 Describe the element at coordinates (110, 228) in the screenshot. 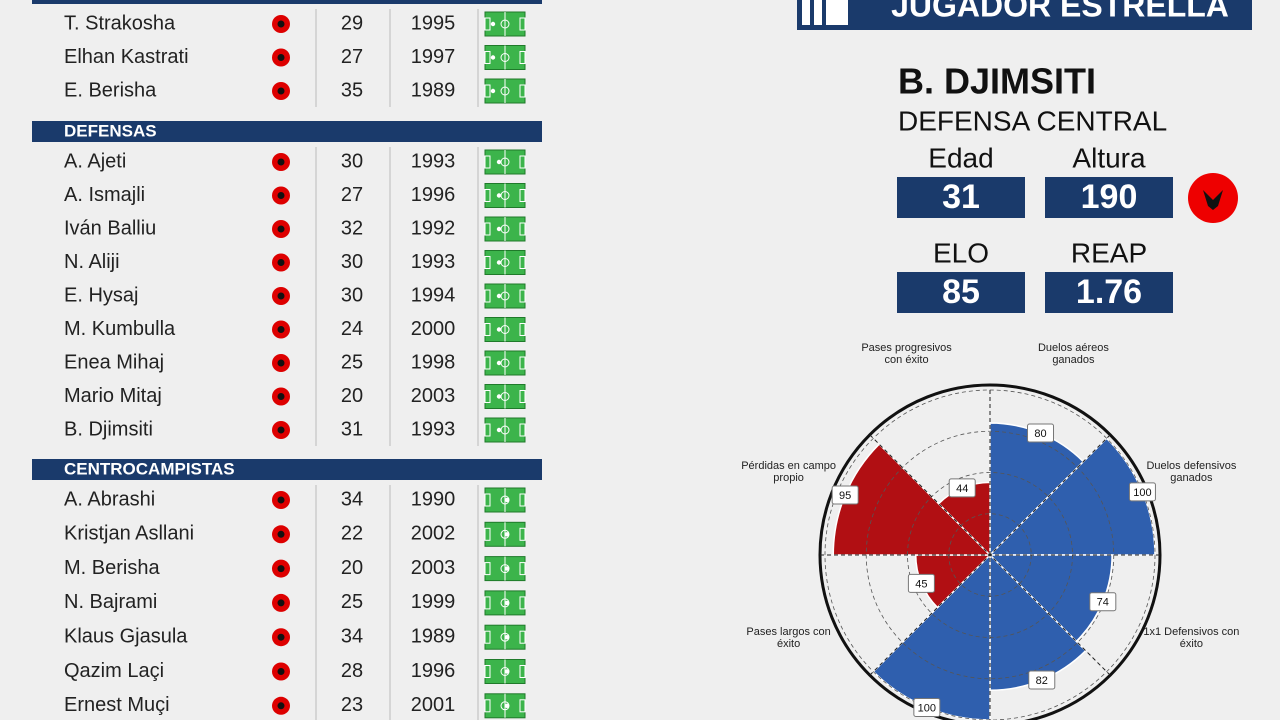

I see `player-name: Iván Balliu` at that location.